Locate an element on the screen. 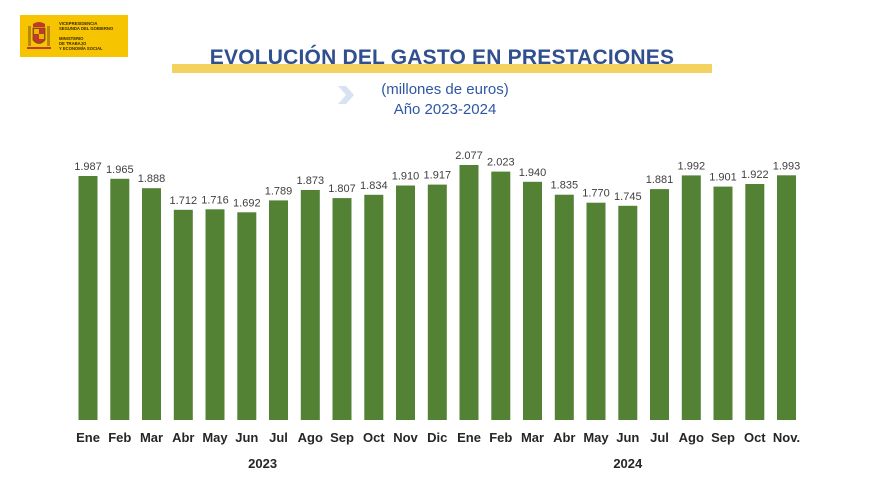 This screenshot has width=877, height=493. category-label-5: Jun is located at coordinates (246, 437).